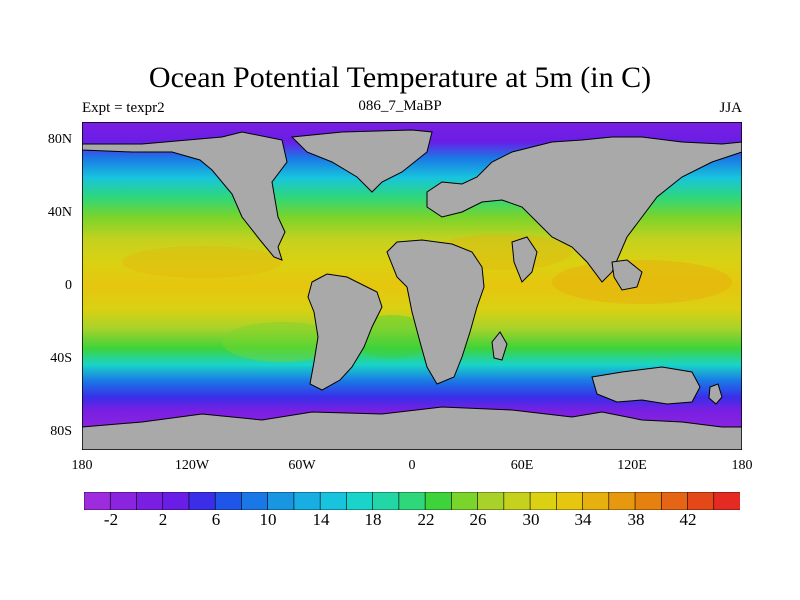 Image resolution: width=800 pixels, height=600 pixels. I want to click on land-africa, so click(435, 312).